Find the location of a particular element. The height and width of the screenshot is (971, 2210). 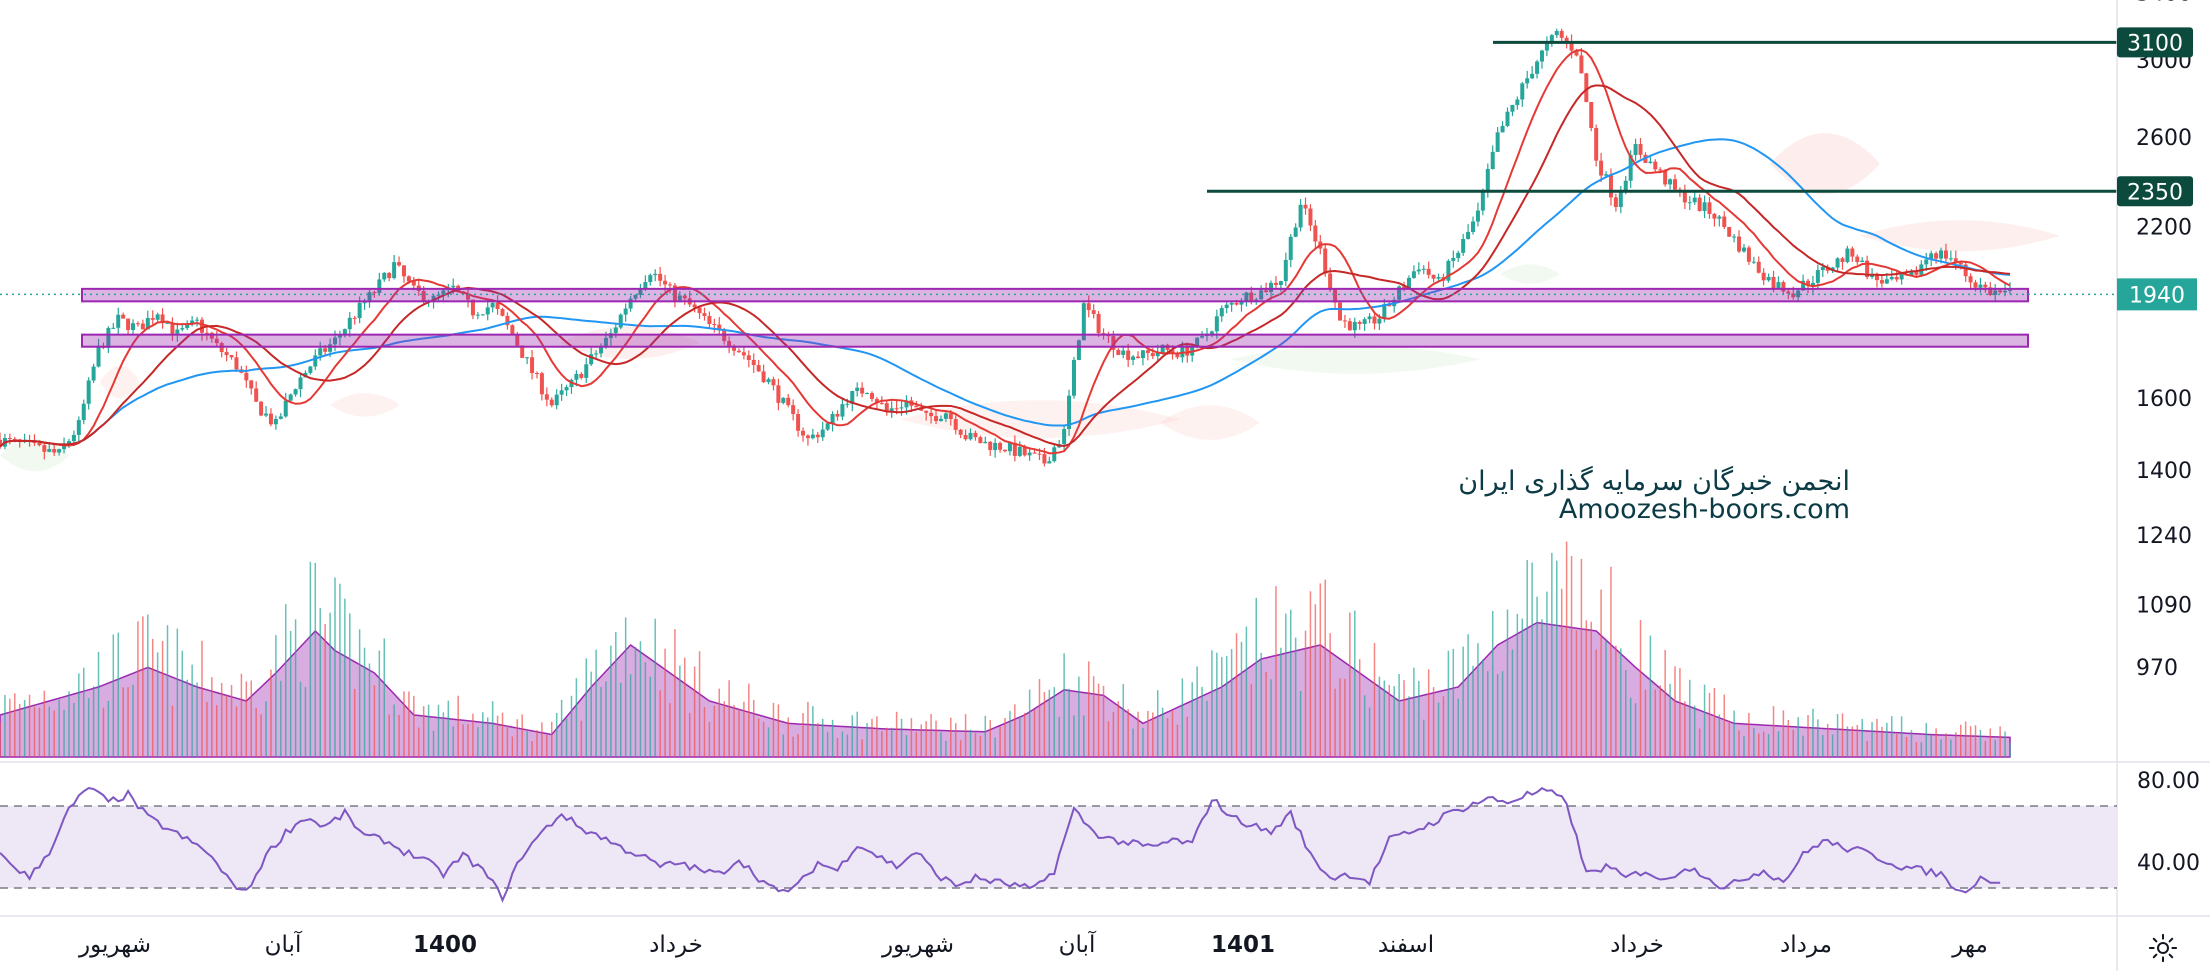

settings-button is located at coordinates (2162, 948).